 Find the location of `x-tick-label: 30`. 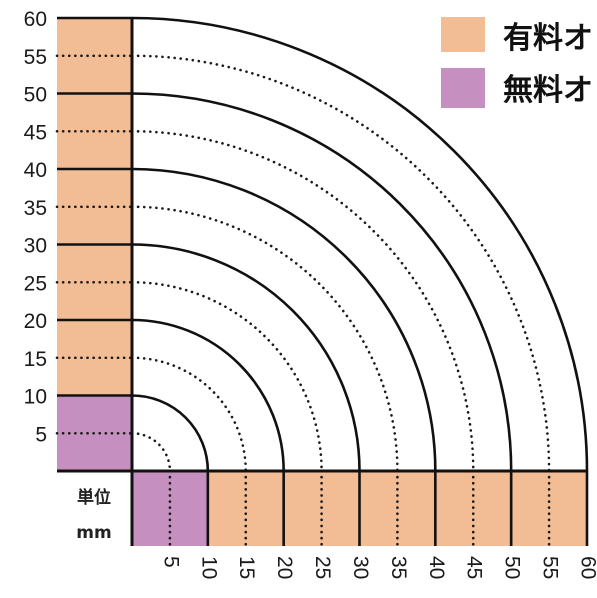

x-tick-label: 30 is located at coordinates (360, 567).